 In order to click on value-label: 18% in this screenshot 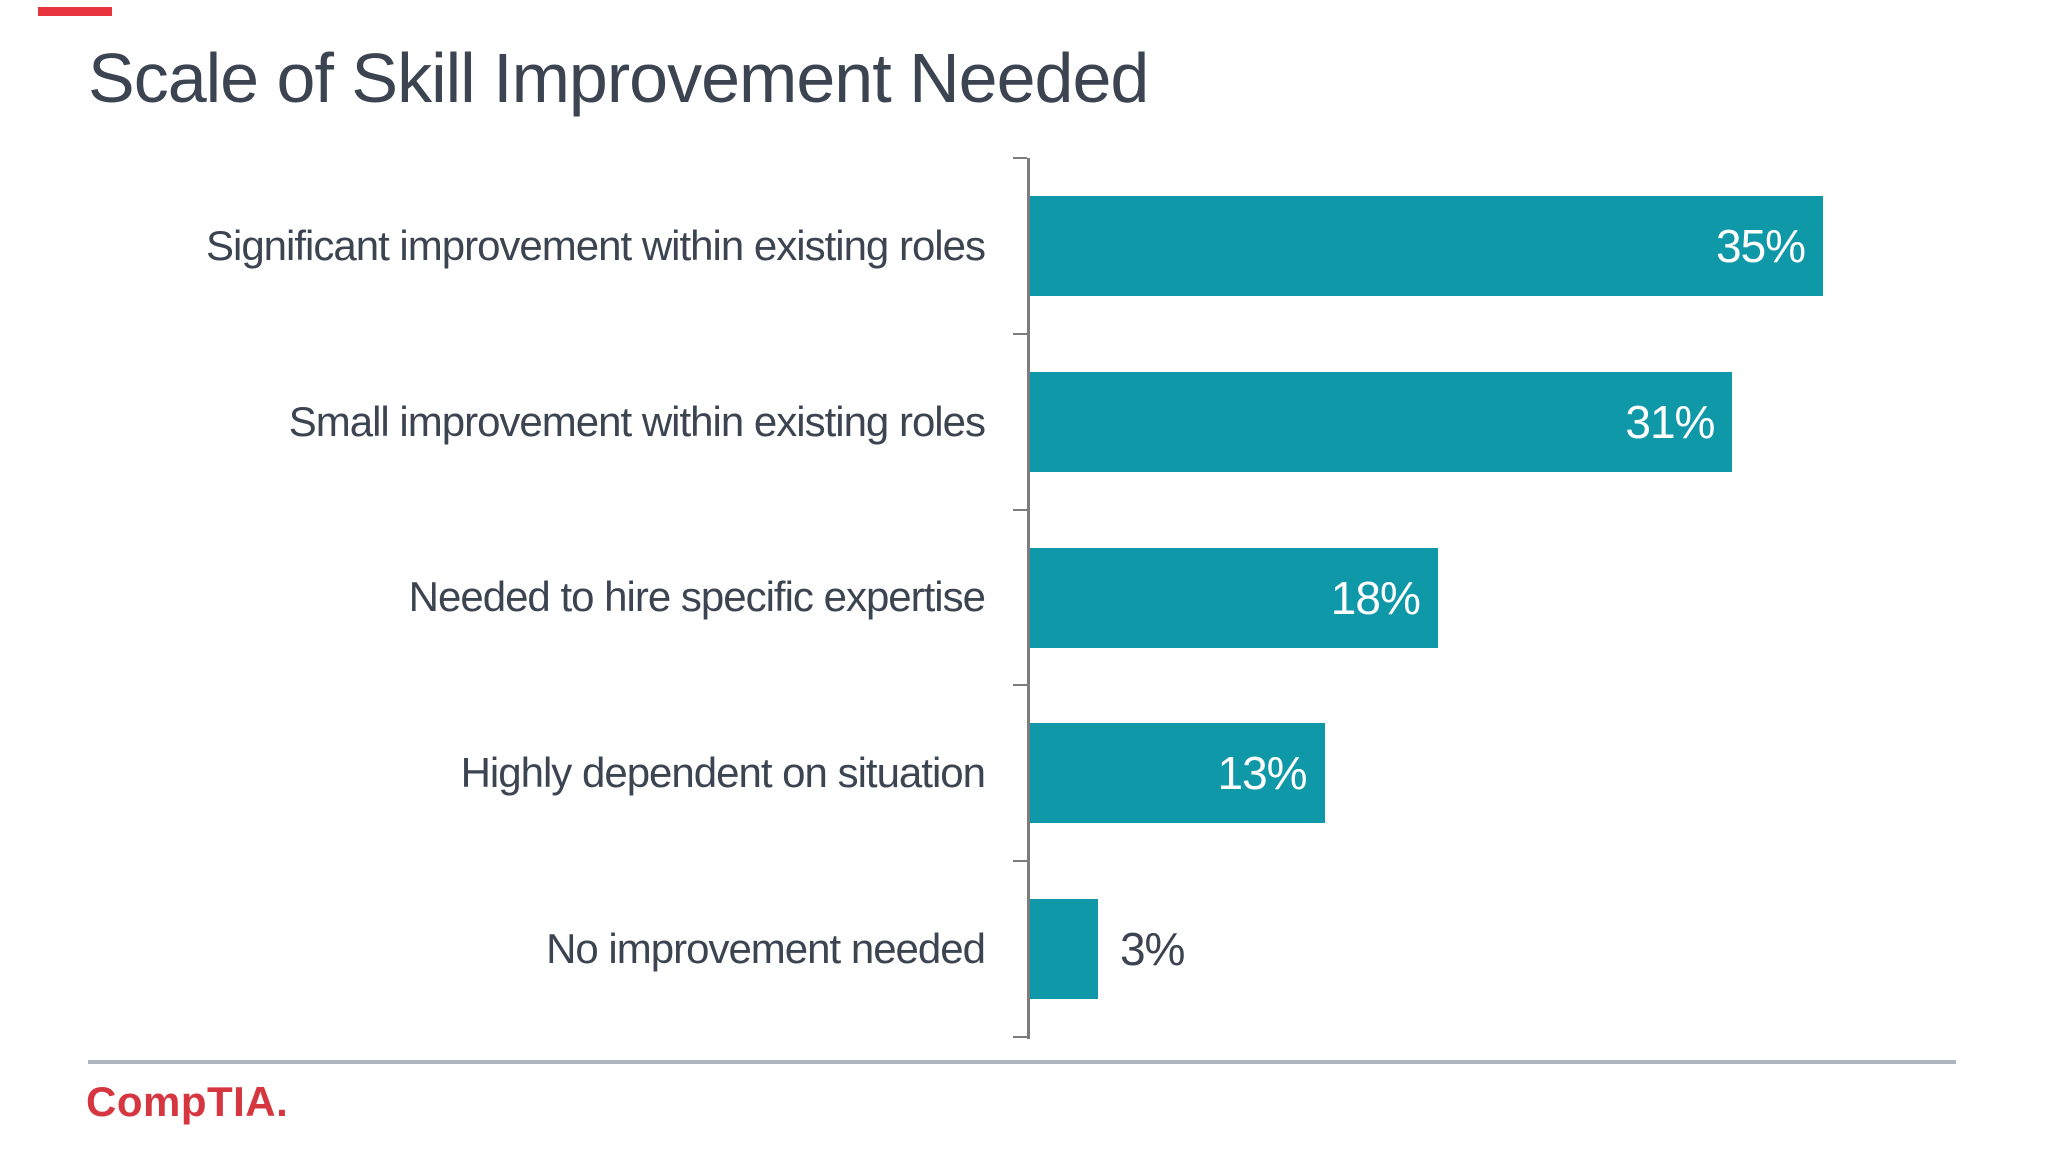, I will do `click(1375, 597)`.